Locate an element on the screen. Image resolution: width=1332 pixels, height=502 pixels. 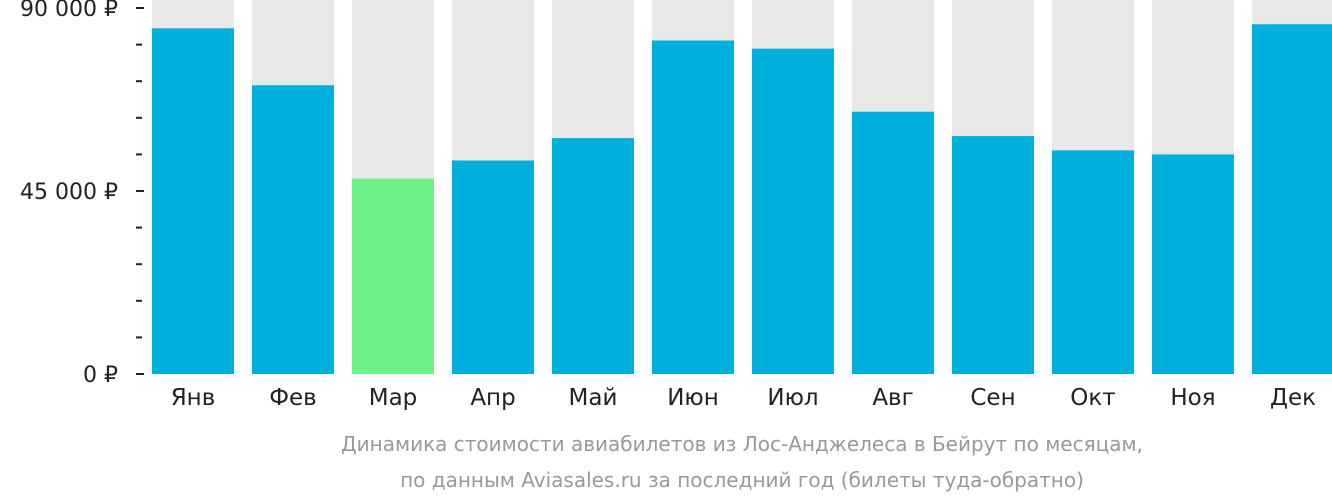
x-tick-label: Июл is located at coordinates (792, 398).